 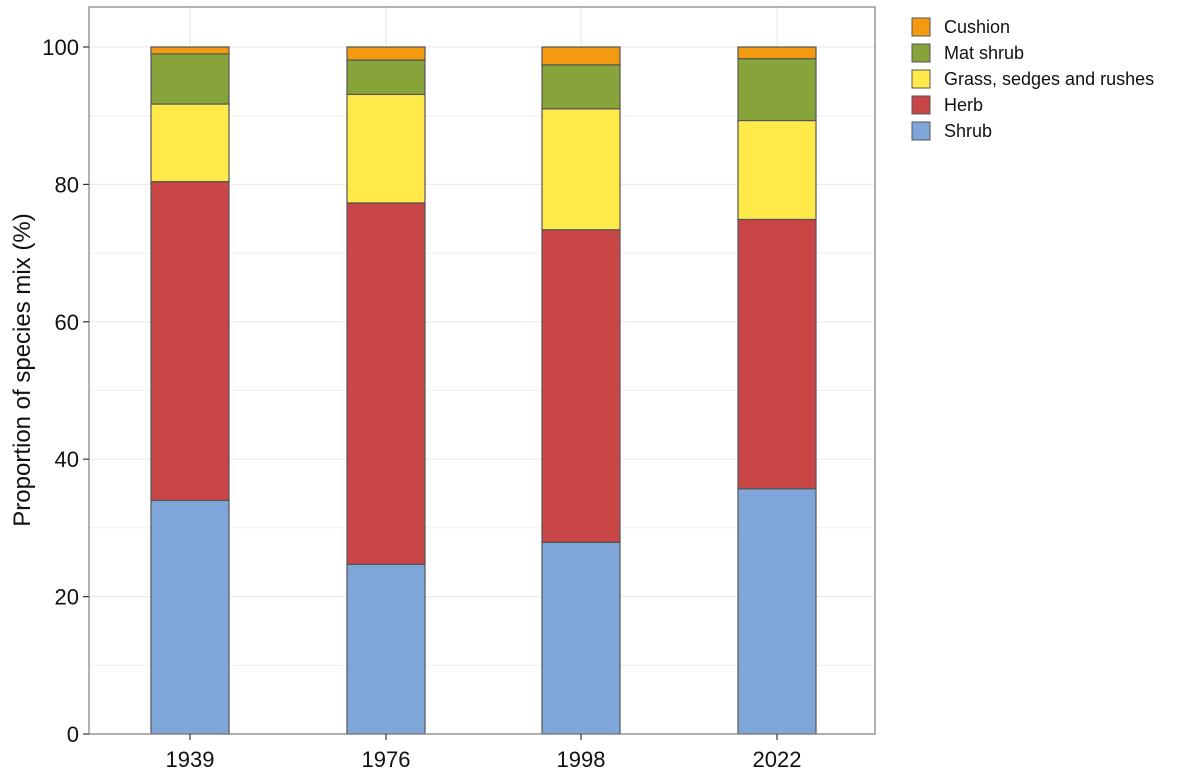 What do you see at coordinates (968, 131) in the screenshot?
I see `legend-label: Shrub` at bounding box center [968, 131].